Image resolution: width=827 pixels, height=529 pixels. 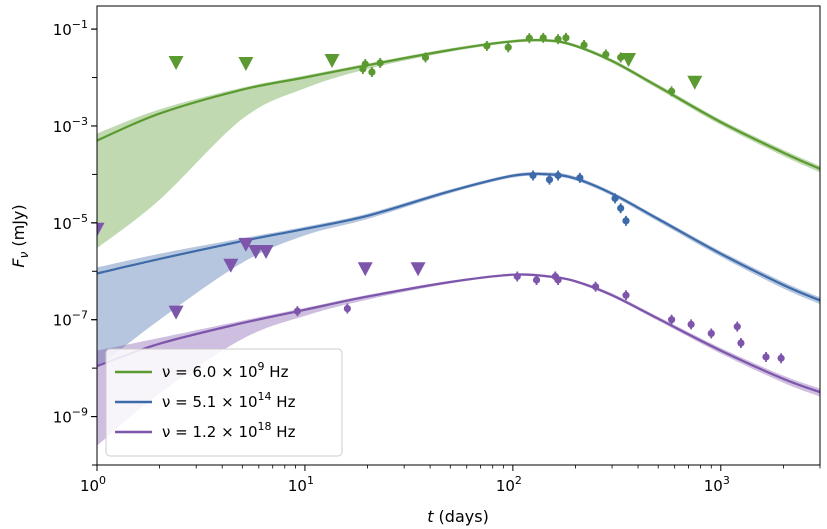 I want to click on y-tick-label: 10⁻⁵, so click(x=70, y=222).